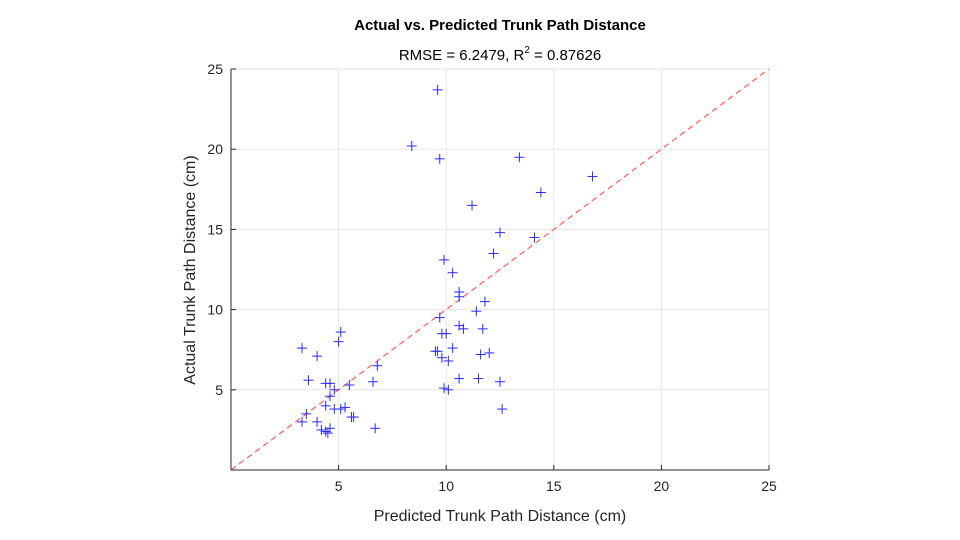  I want to click on y-tick-label: 10, so click(215, 310).